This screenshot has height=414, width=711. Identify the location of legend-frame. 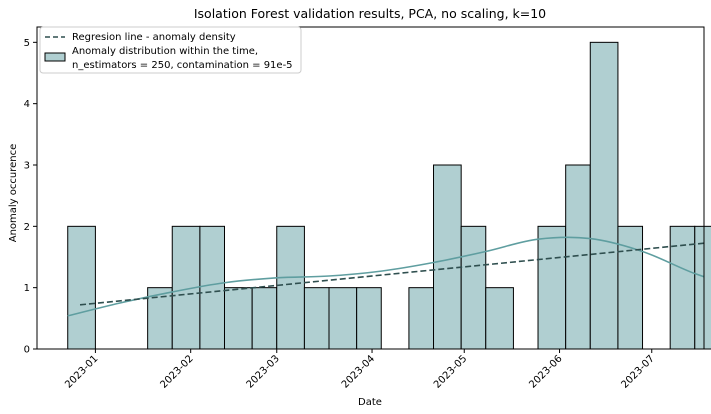
(170, 50).